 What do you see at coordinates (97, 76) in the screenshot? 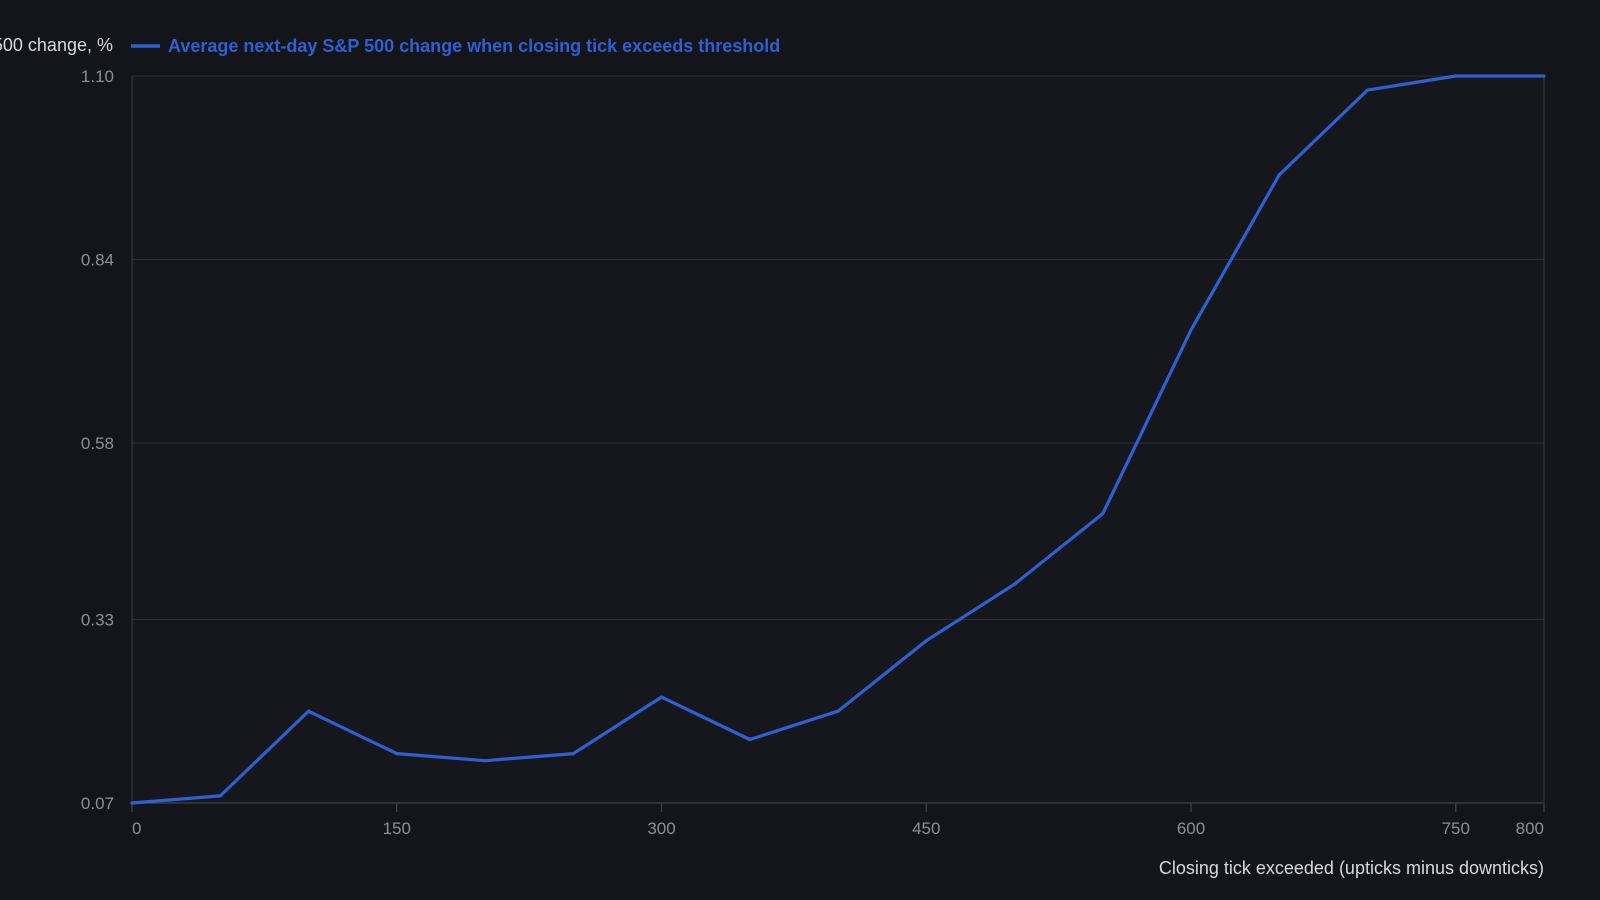
I see `y-tick-label: 1.10` at bounding box center [97, 76].